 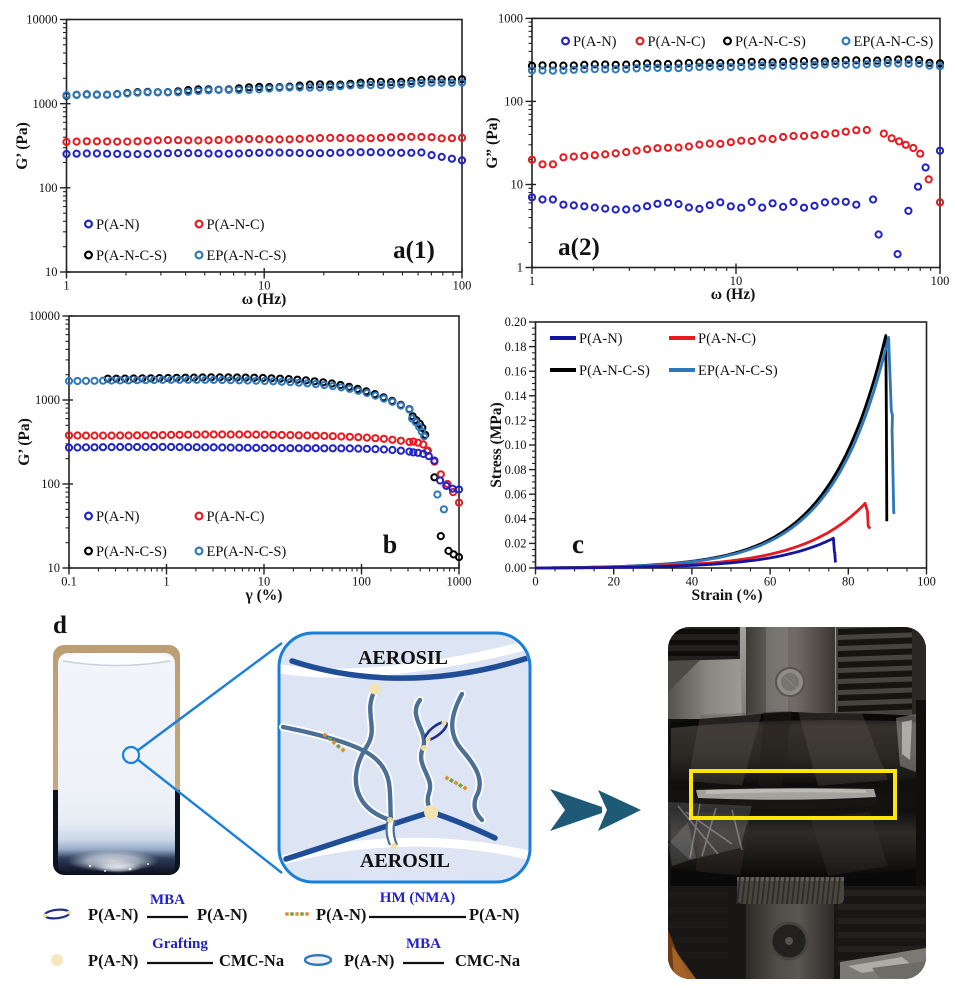 What do you see at coordinates (516, 494) in the screenshot?
I see `svg-text: 0.06` at bounding box center [516, 494].